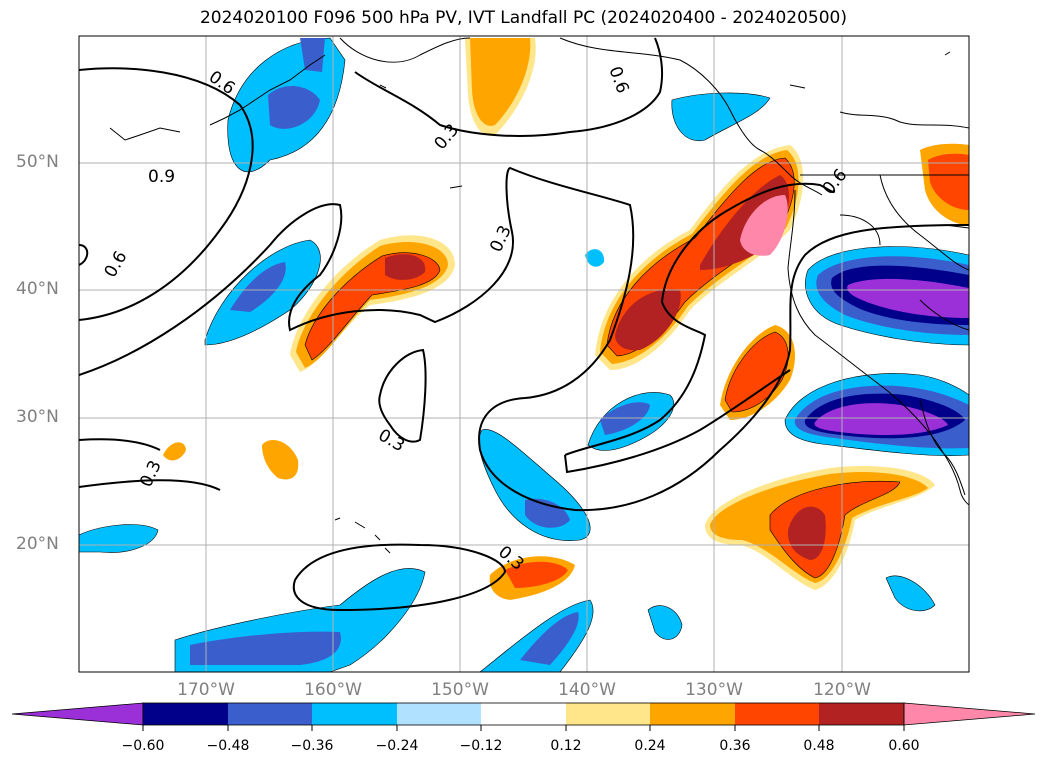  Describe the element at coordinates (587, 690) in the screenshot. I see `lon-label: 140°W` at that location.